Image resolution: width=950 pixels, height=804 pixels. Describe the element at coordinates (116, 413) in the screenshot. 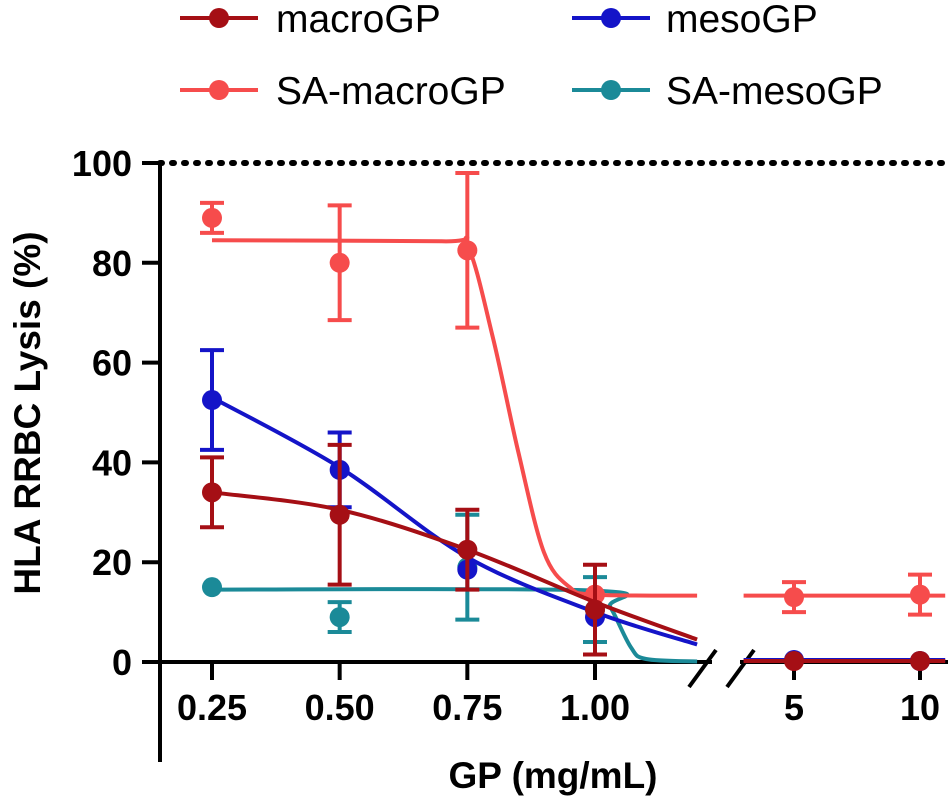

I see `y-ticks: 0 20 40 60 80 100` at that location.